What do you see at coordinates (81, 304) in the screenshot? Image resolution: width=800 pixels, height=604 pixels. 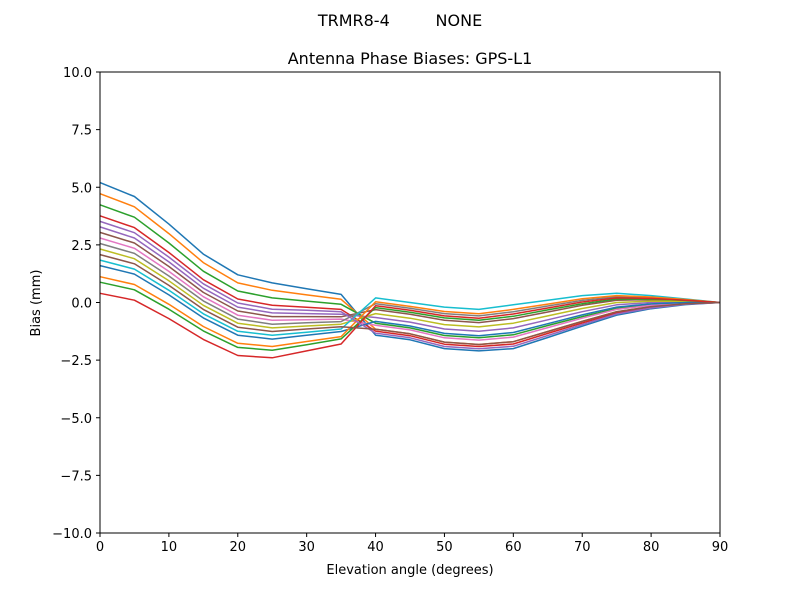 I see `y-tick-label: 0.0` at bounding box center [81, 304].